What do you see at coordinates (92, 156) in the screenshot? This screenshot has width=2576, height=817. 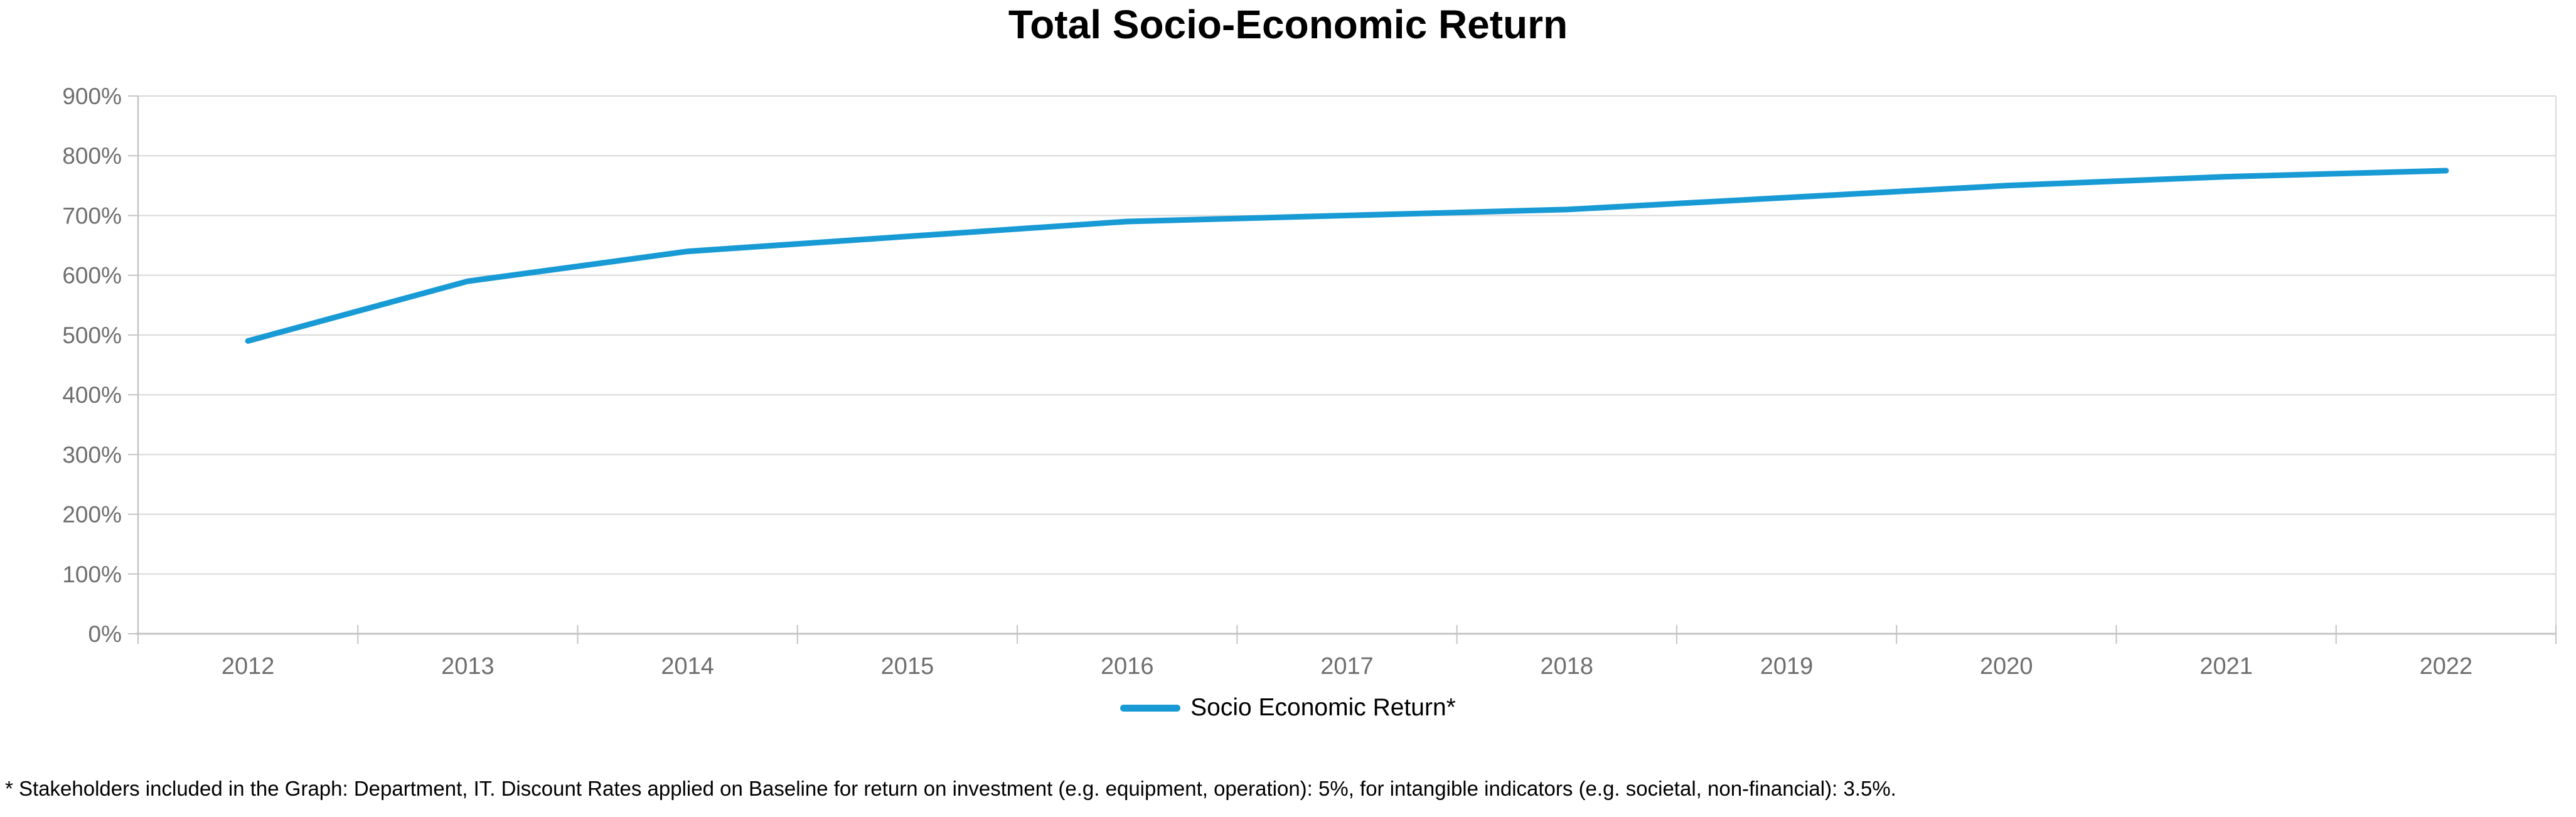 I see `y-tick-label: 800%` at bounding box center [92, 156].